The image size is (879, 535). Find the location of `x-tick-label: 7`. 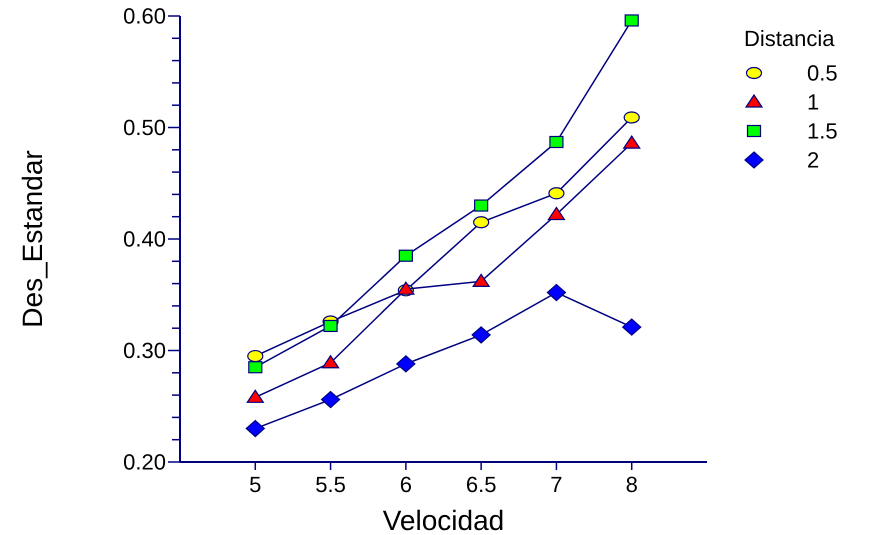

x-tick-label: 7 is located at coordinates (556, 484).